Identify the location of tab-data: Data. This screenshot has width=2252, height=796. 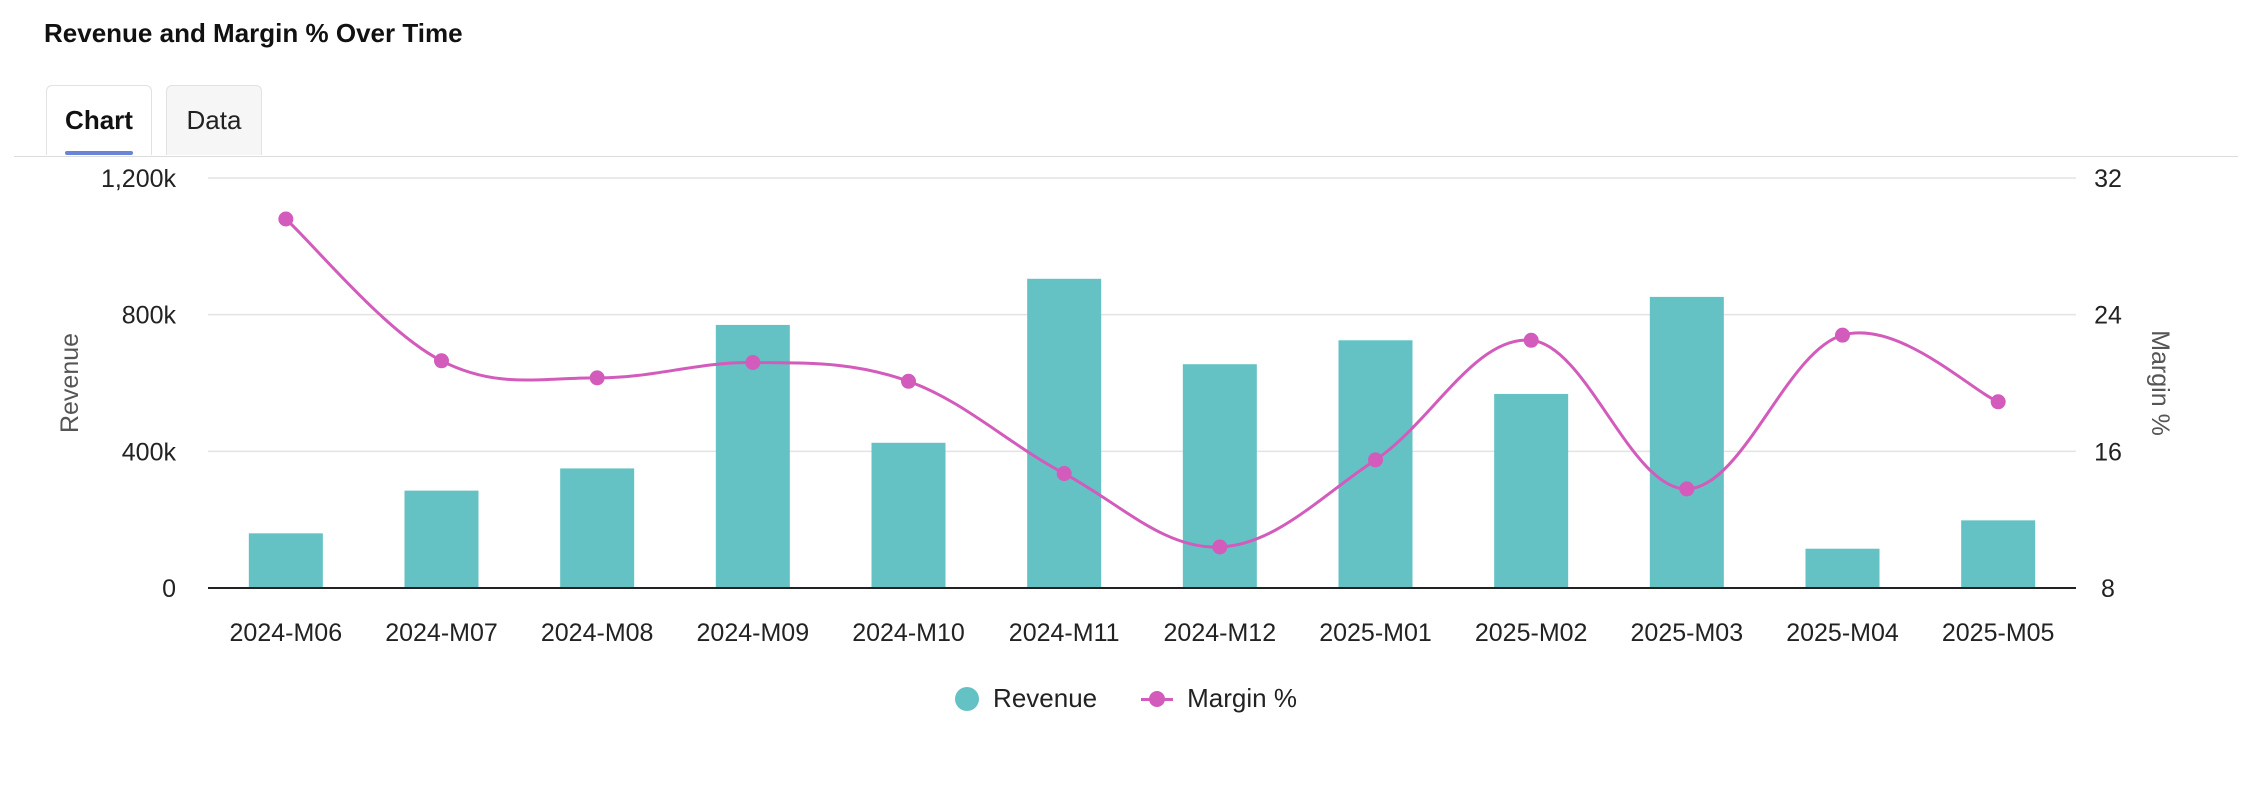
(214, 120).